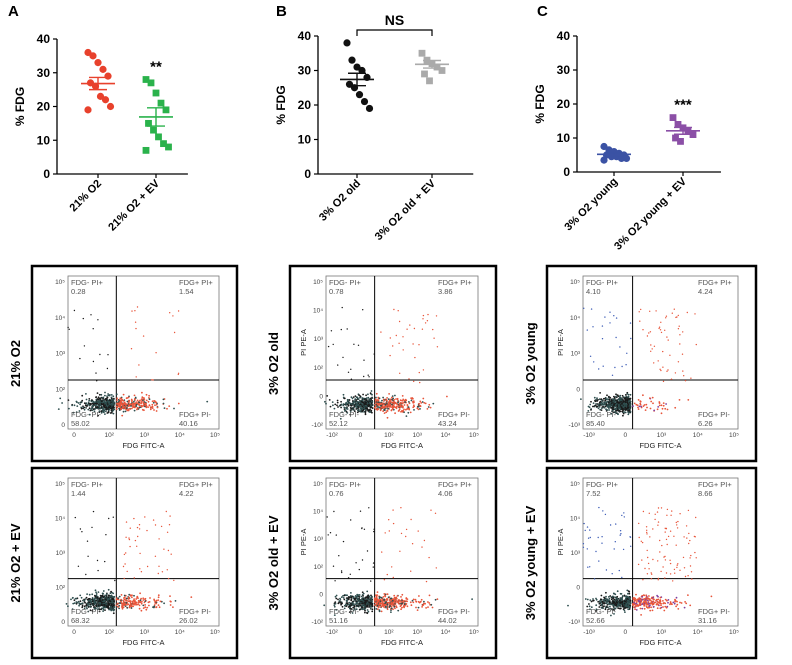 Image resolution: width=792 pixels, height=665 pixels. I want to click on quadrant-percent: 85.40, so click(595, 423).